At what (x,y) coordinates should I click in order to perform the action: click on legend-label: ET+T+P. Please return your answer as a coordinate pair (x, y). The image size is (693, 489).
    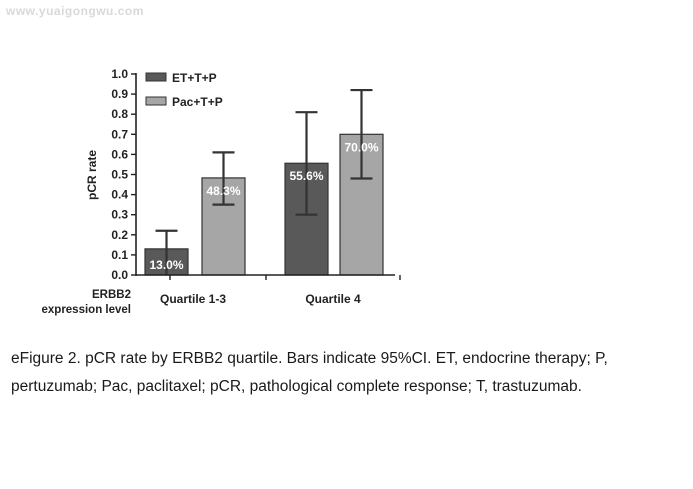
    Looking at the image, I should click on (194, 78).